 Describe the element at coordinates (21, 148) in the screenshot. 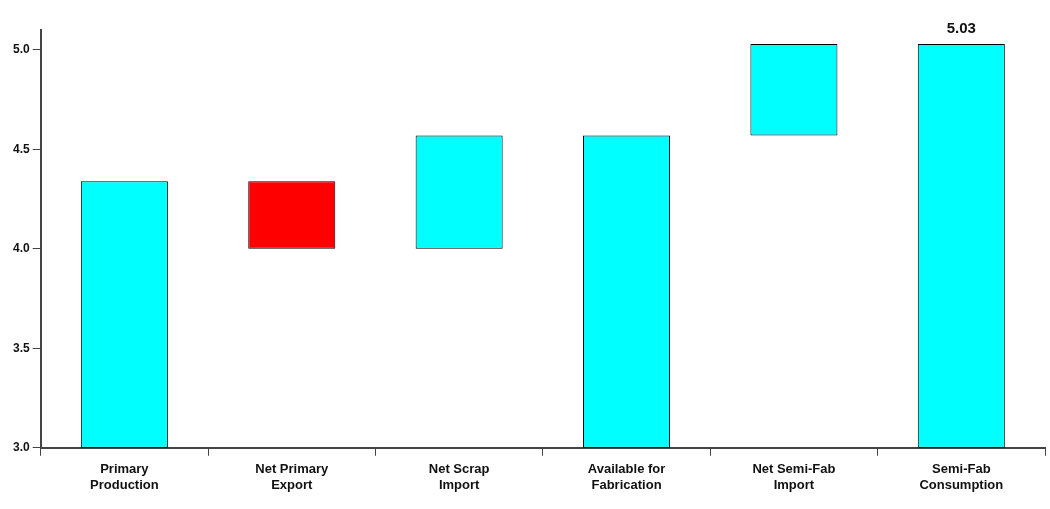

I see `y-tick-label: 4.5` at that location.